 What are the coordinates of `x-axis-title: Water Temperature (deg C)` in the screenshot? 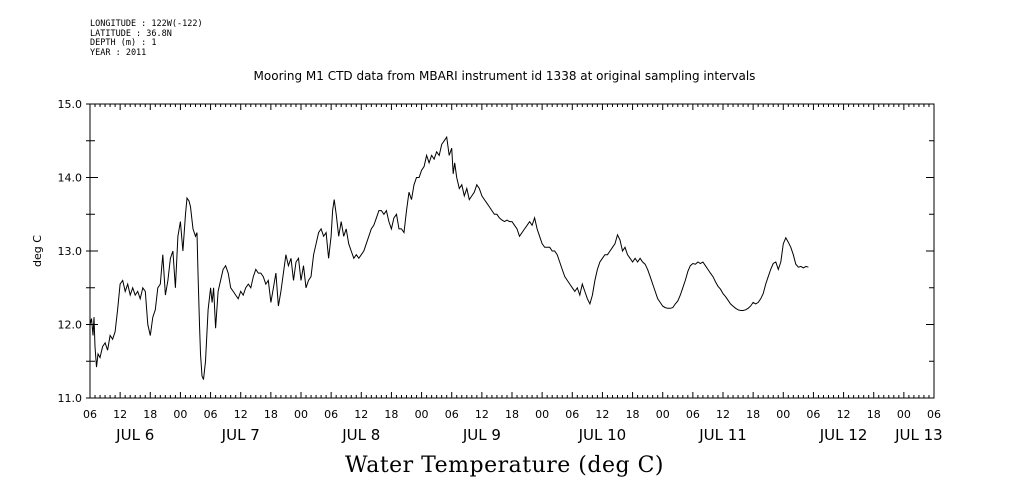 It's located at (504, 465).